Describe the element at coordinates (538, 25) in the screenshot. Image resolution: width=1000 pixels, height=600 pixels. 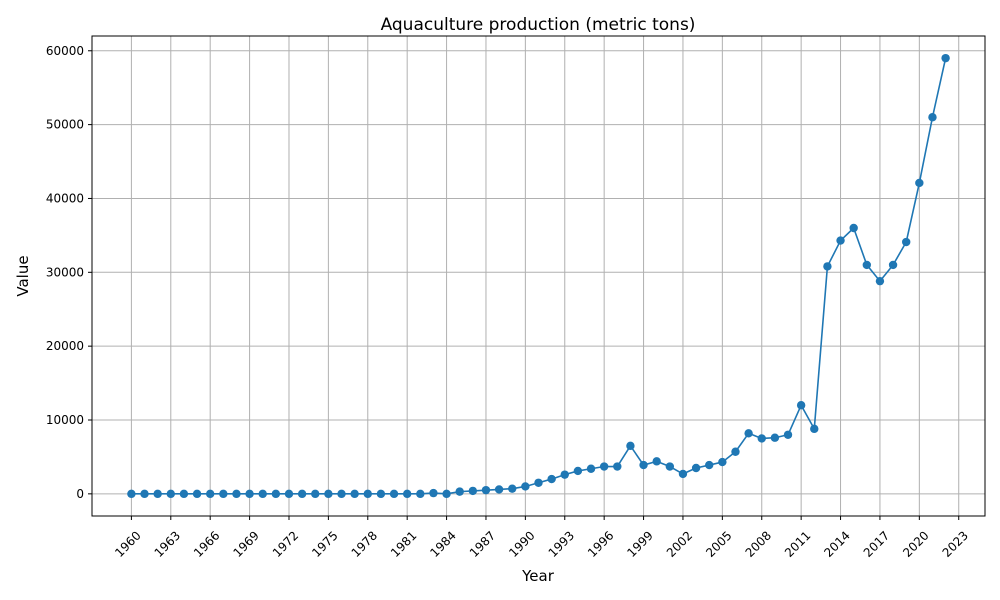
I see `chart-title: Aquaculture production (metric tons)` at that location.